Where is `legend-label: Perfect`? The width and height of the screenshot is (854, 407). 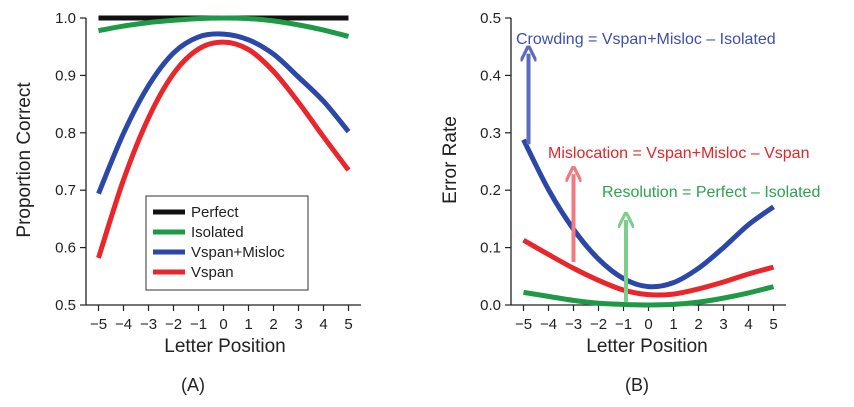 legend-label: Perfect is located at coordinates (215, 212).